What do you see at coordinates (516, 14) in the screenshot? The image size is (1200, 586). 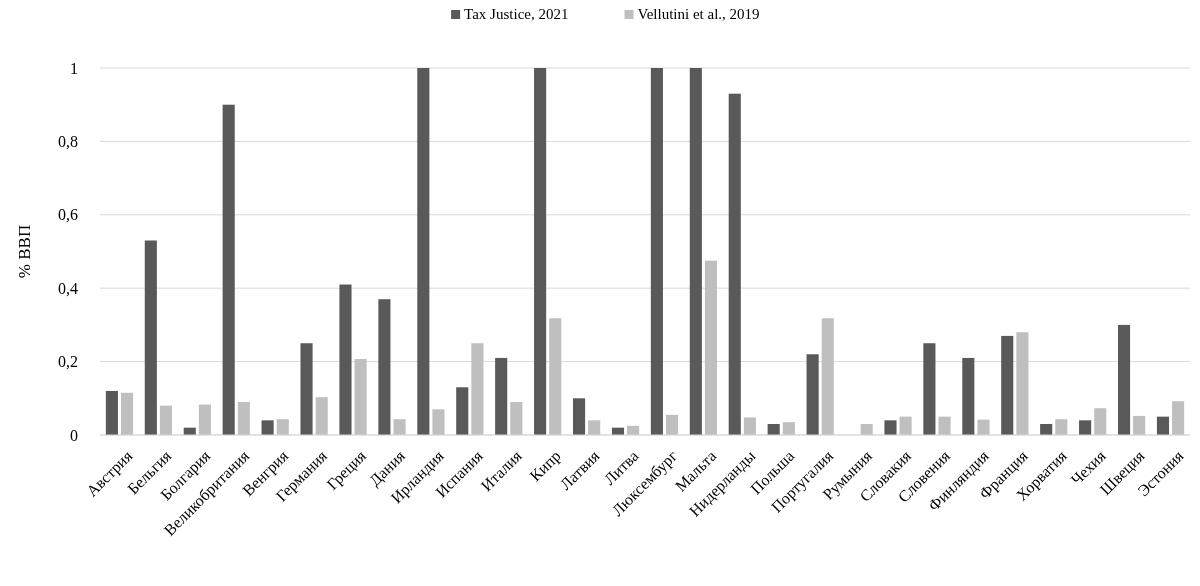 I see `legend-label: Tax Justice, 2021` at bounding box center [516, 14].